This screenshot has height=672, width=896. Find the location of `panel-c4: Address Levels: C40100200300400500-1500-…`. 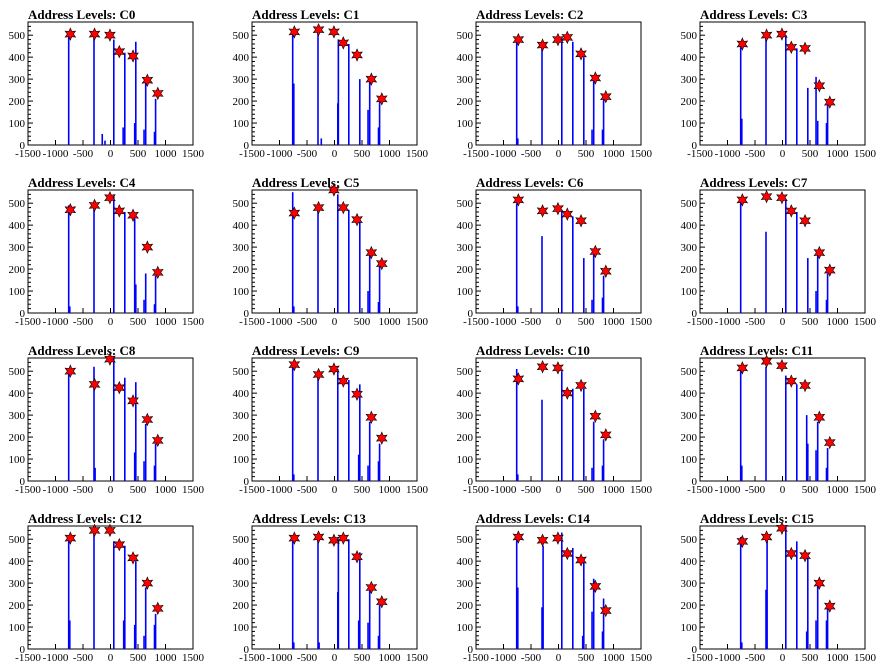

panel-c4: Address Levels: C40100200300400500-1500-… is located at coordinates (107, 251).